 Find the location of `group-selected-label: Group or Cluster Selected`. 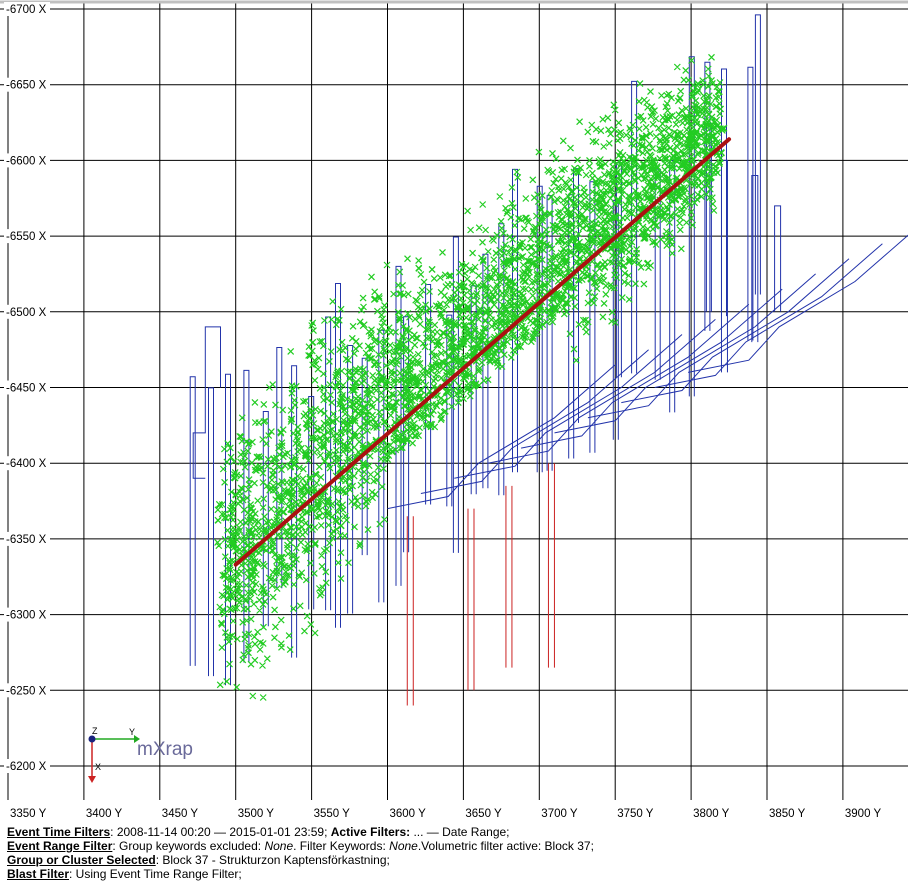

group-selected-label: Group or Cluster Selected is located at coordinates (81, 860).